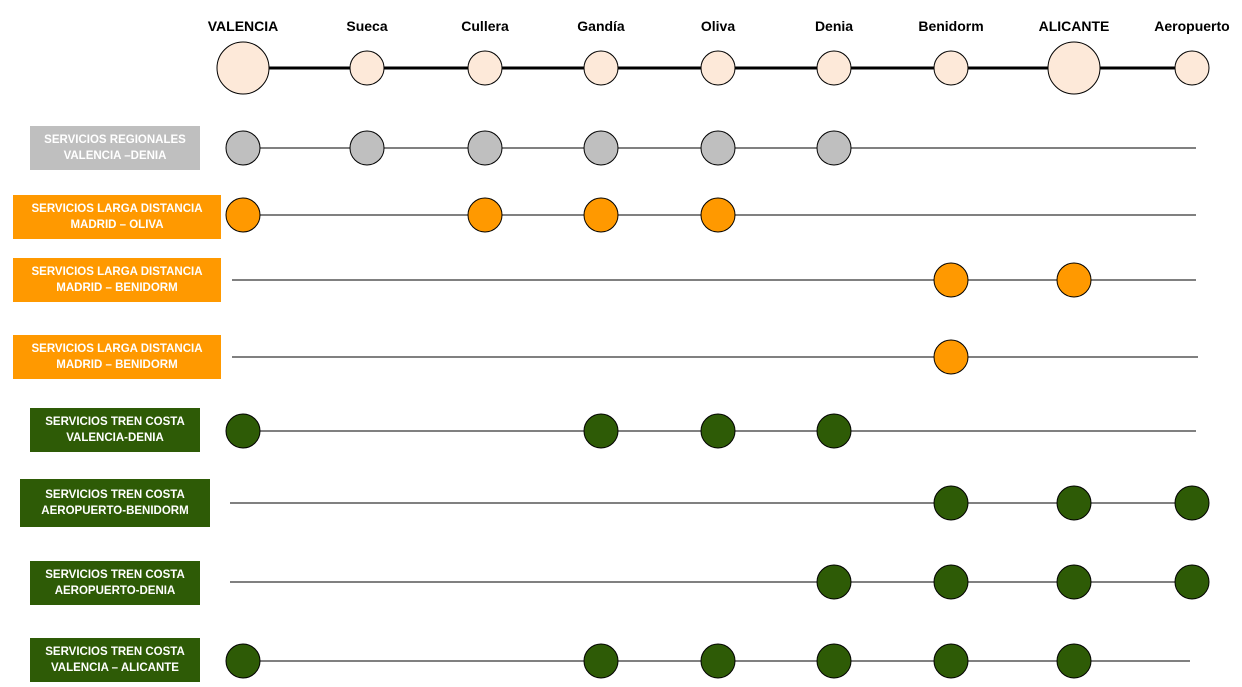 The image size is (1242, 687). I want to click on station-label: Aeropuerto, so click(1191, 26).